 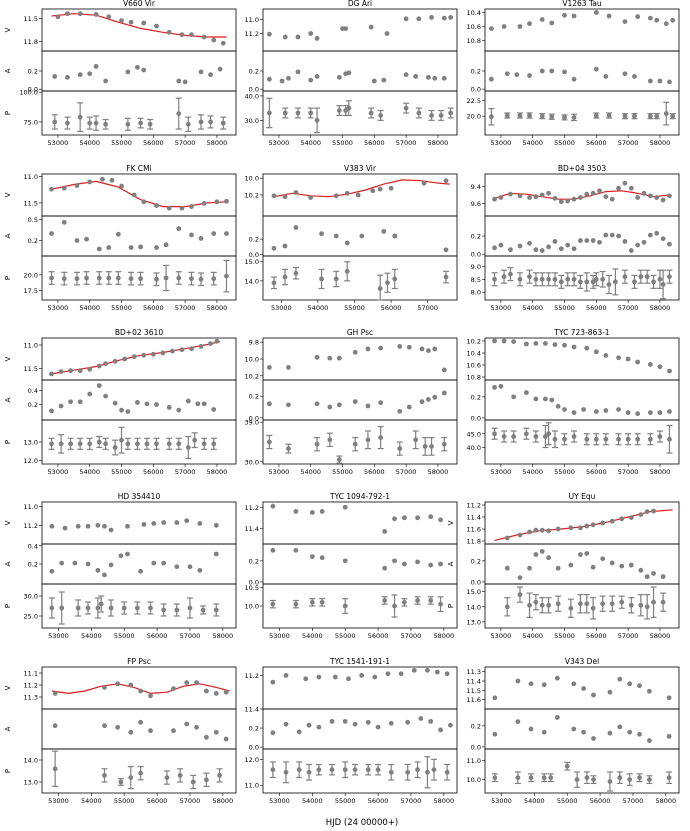 I want to click on y-tick-label: 20.0, so click(x=474, y=117).